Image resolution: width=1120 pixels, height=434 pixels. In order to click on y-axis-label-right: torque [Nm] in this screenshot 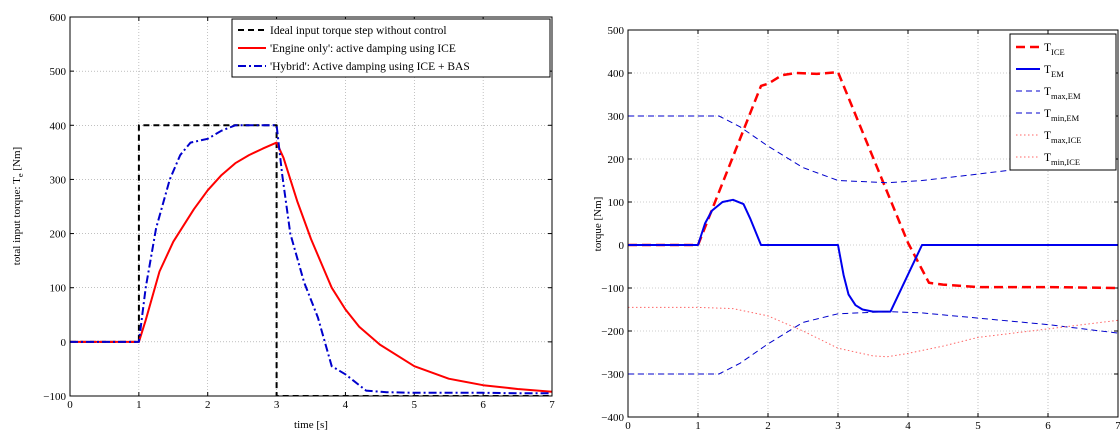, I will do `click(598, 224)`.